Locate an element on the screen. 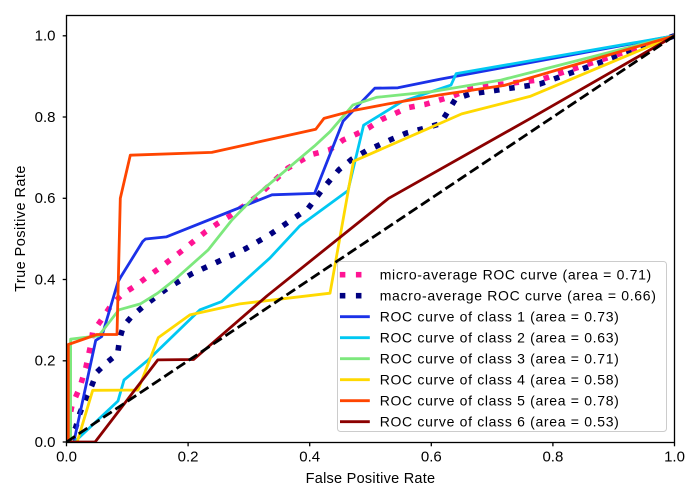 The height and width of the screenshot is (500, 700). svg-text:ROC curve of class 3 (area = 0: ROC curve of class 3 (area = 0.71) is located at coordinates (500, 359).